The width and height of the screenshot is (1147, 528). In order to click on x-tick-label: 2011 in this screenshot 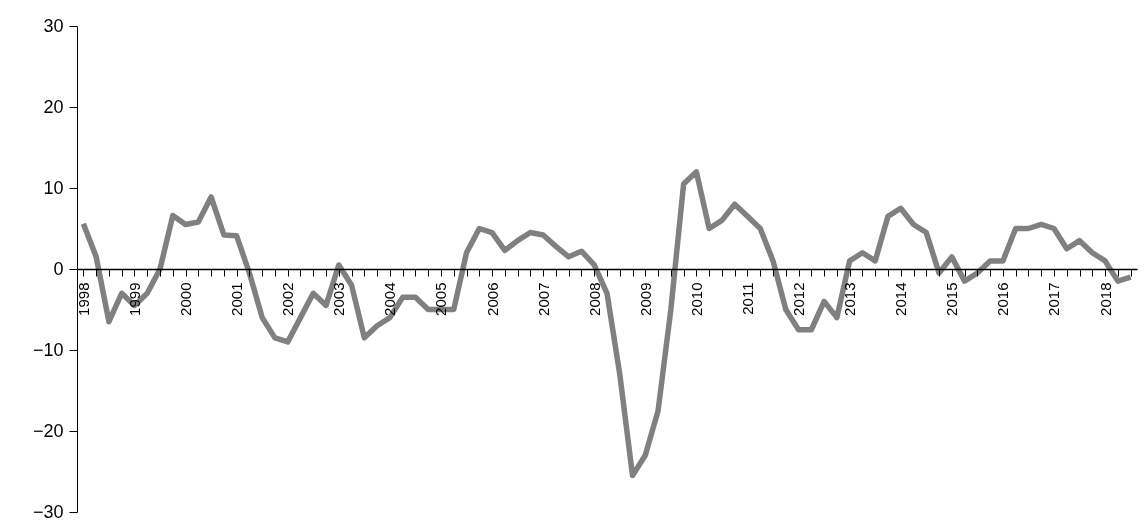, I will do `click(747, 298)`.